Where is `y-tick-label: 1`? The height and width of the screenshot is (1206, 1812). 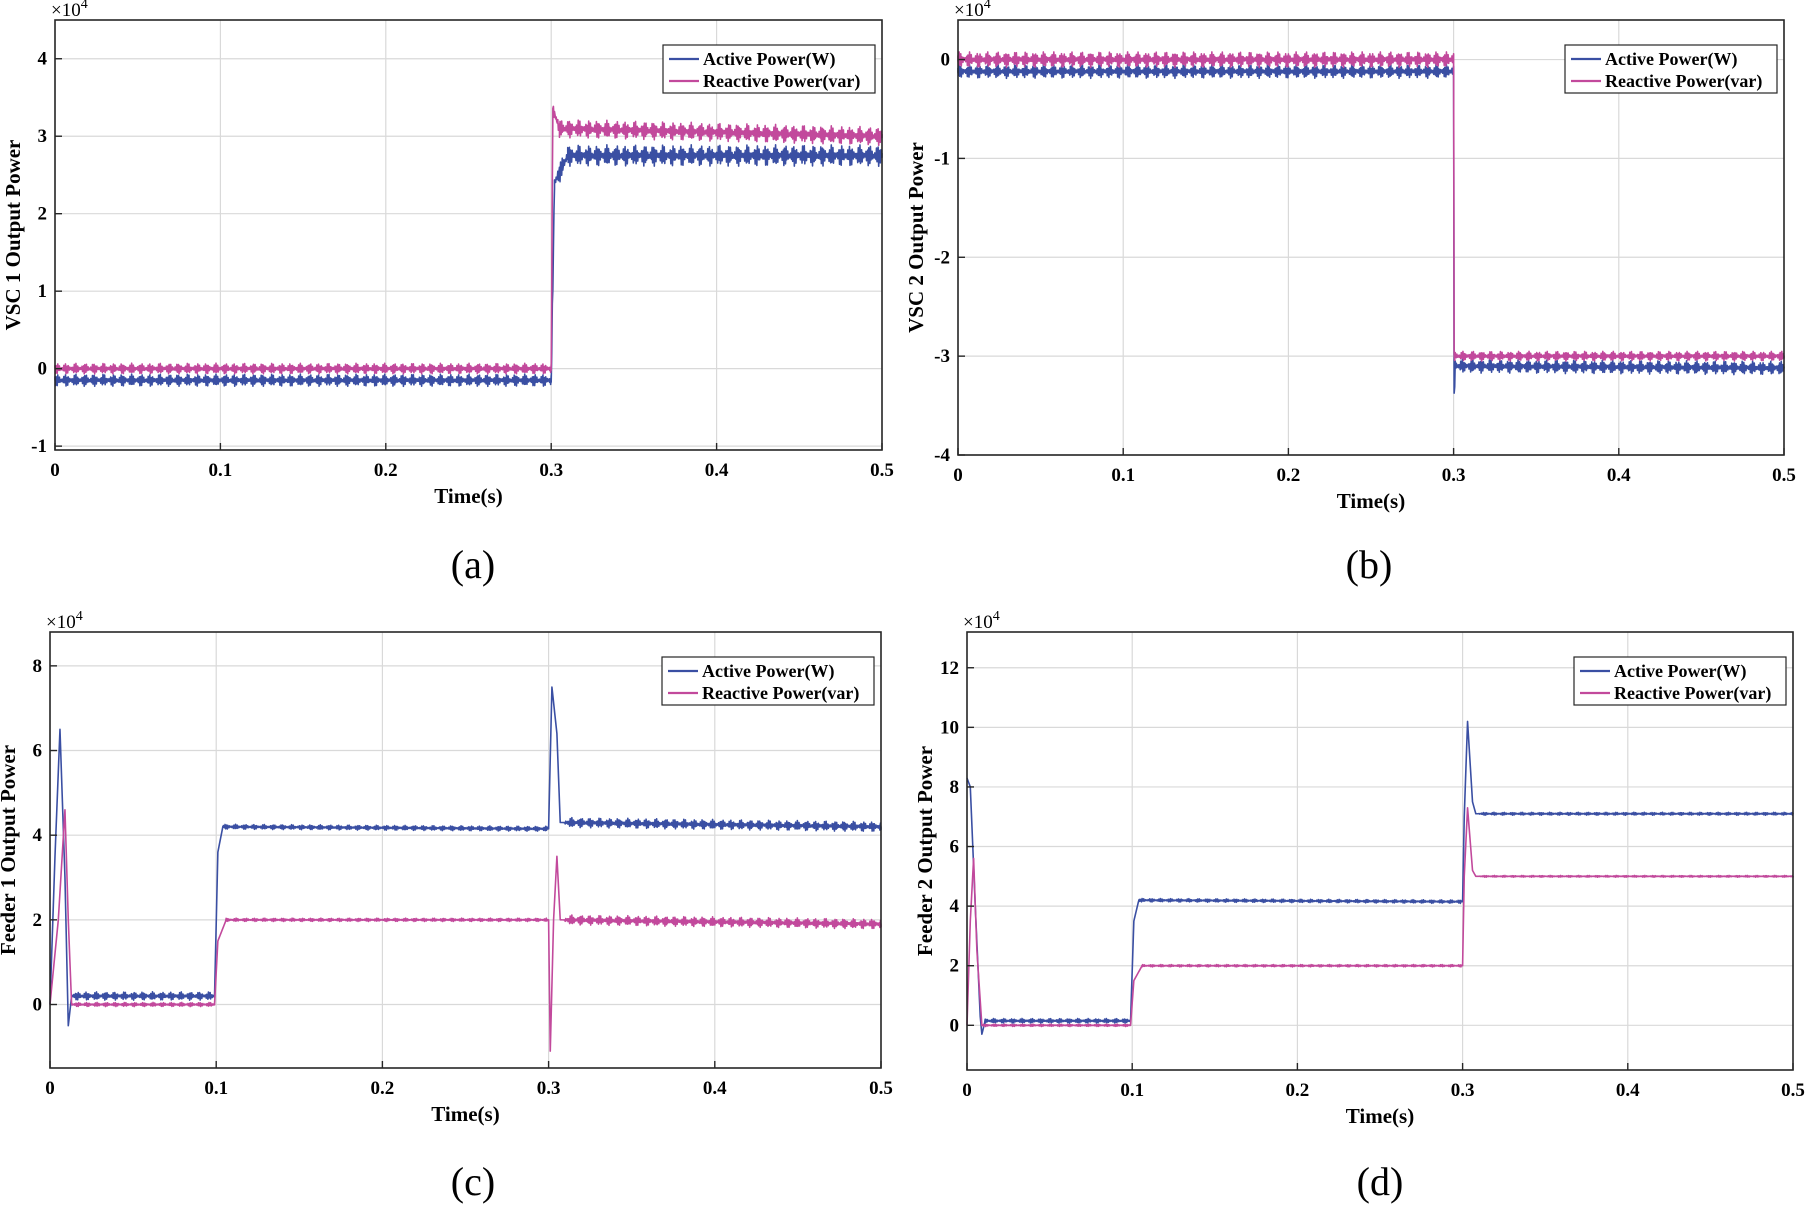
y-tick-label: 1 is located at coordinates (43, 291).